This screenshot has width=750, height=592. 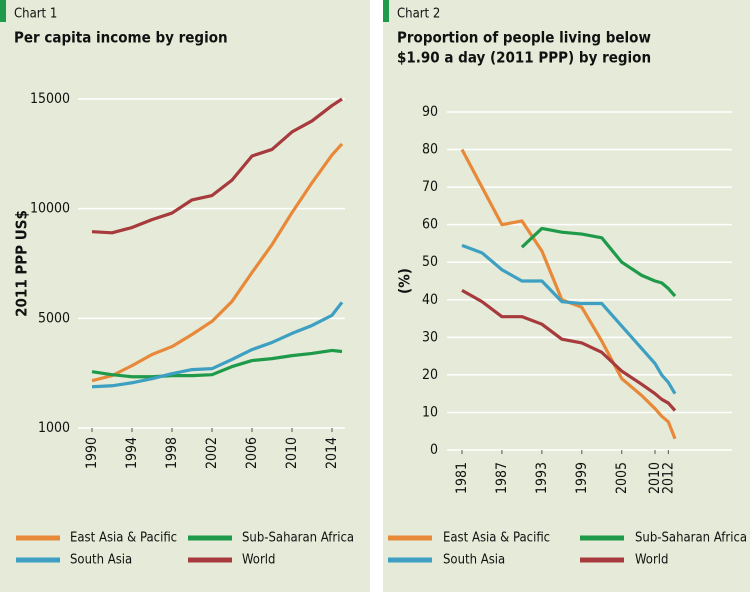 I want to click on y-tick-label: 50, so click(x=430, y=262).